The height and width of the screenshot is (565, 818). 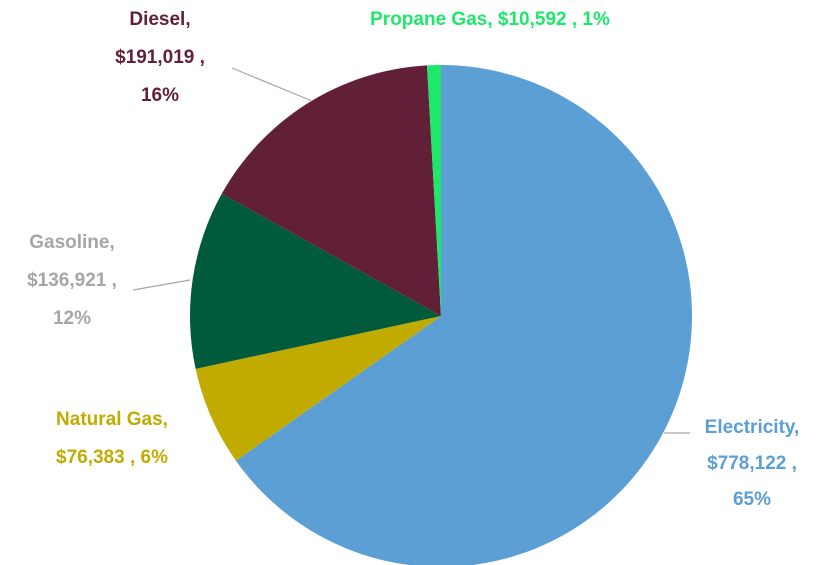 I want to click on data-label: Gasoline,, so click(x=72, y=242).